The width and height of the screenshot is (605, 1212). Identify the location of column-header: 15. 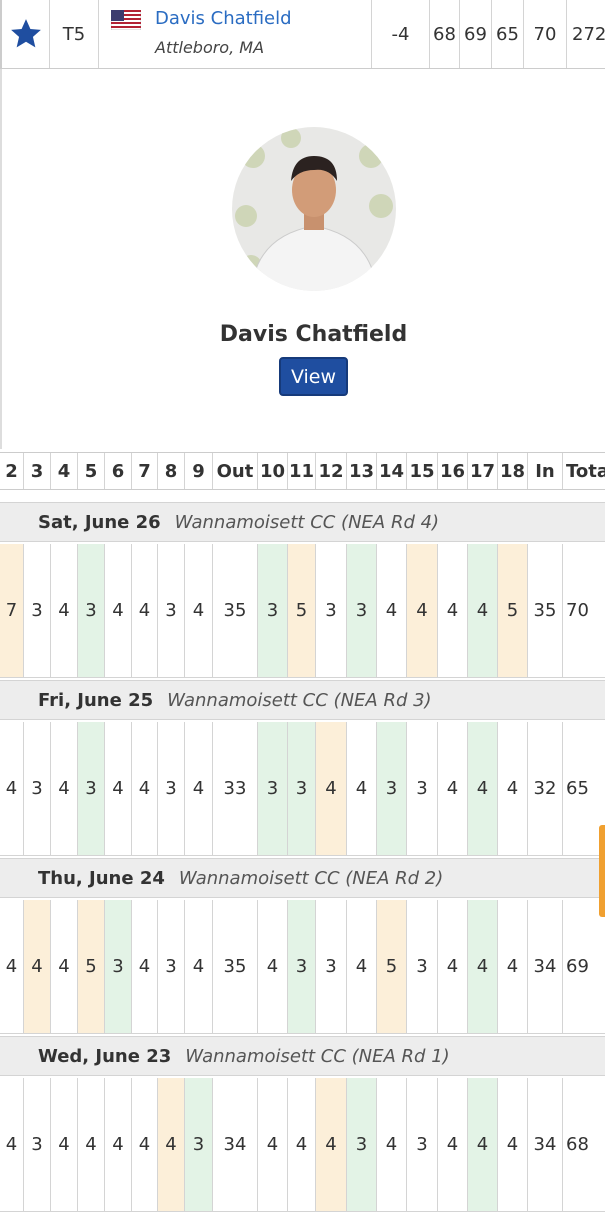
(422, 471).